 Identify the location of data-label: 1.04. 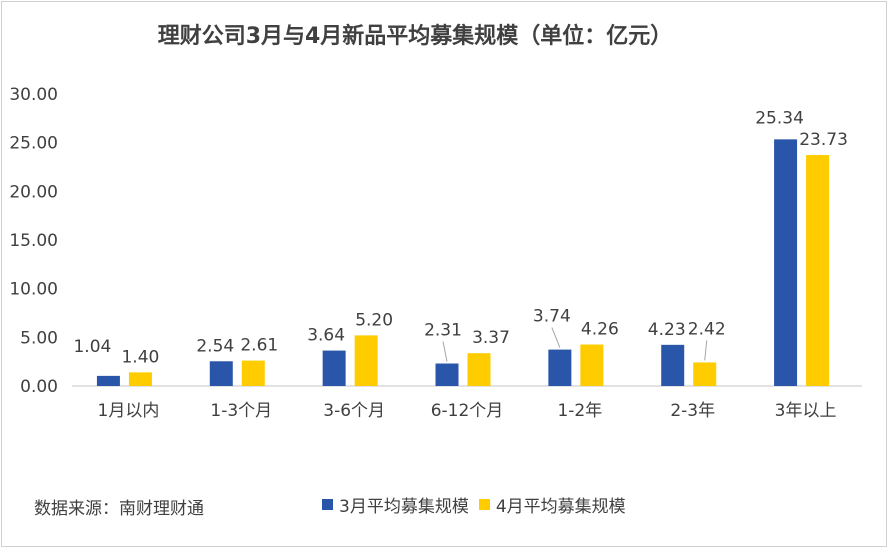
(92, 347).